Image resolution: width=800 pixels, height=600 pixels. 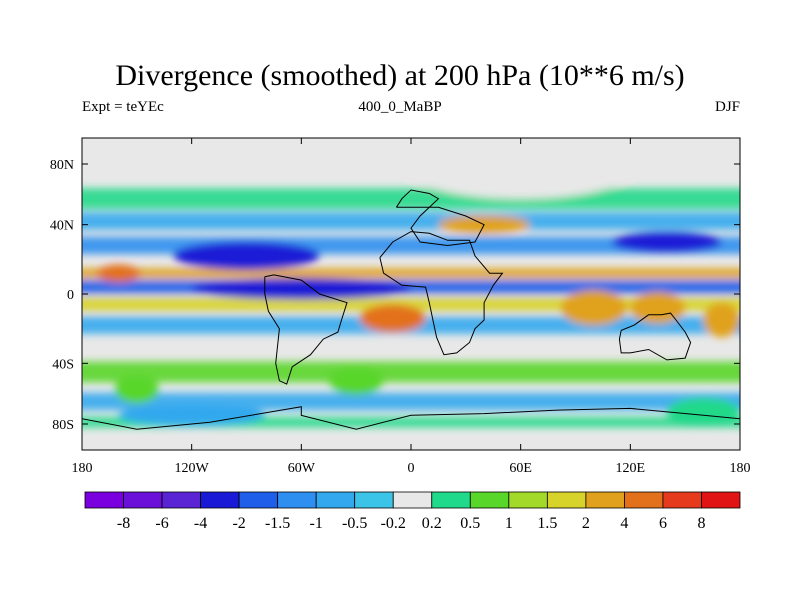 What do you see at coordinates (62, 165) in the screenshot?
I see `y-tick-label: 80N` at bounding box center [62, 165].